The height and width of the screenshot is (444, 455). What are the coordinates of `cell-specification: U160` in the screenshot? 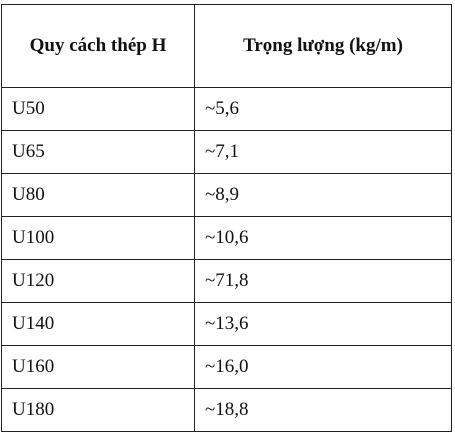 It's located at (98, 367).